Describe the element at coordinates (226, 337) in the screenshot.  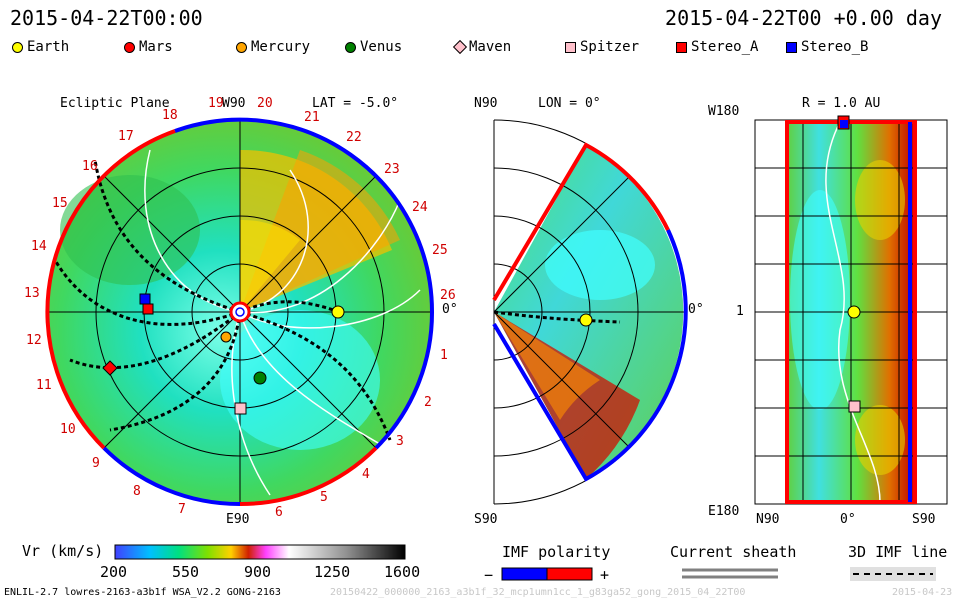
I see `mercury-marker` at that location.